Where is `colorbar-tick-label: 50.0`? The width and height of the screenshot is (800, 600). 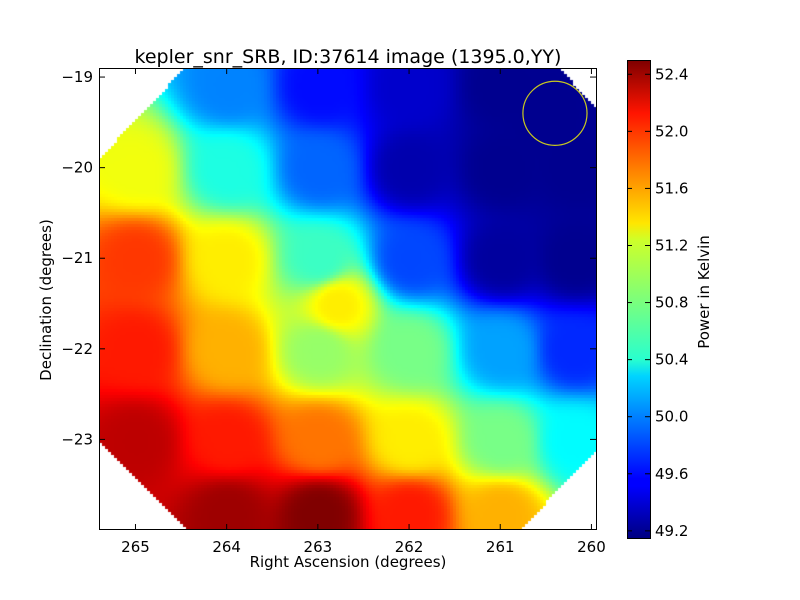 colorbar-tick-label: 50.0 is located at coordinates (671, 417).